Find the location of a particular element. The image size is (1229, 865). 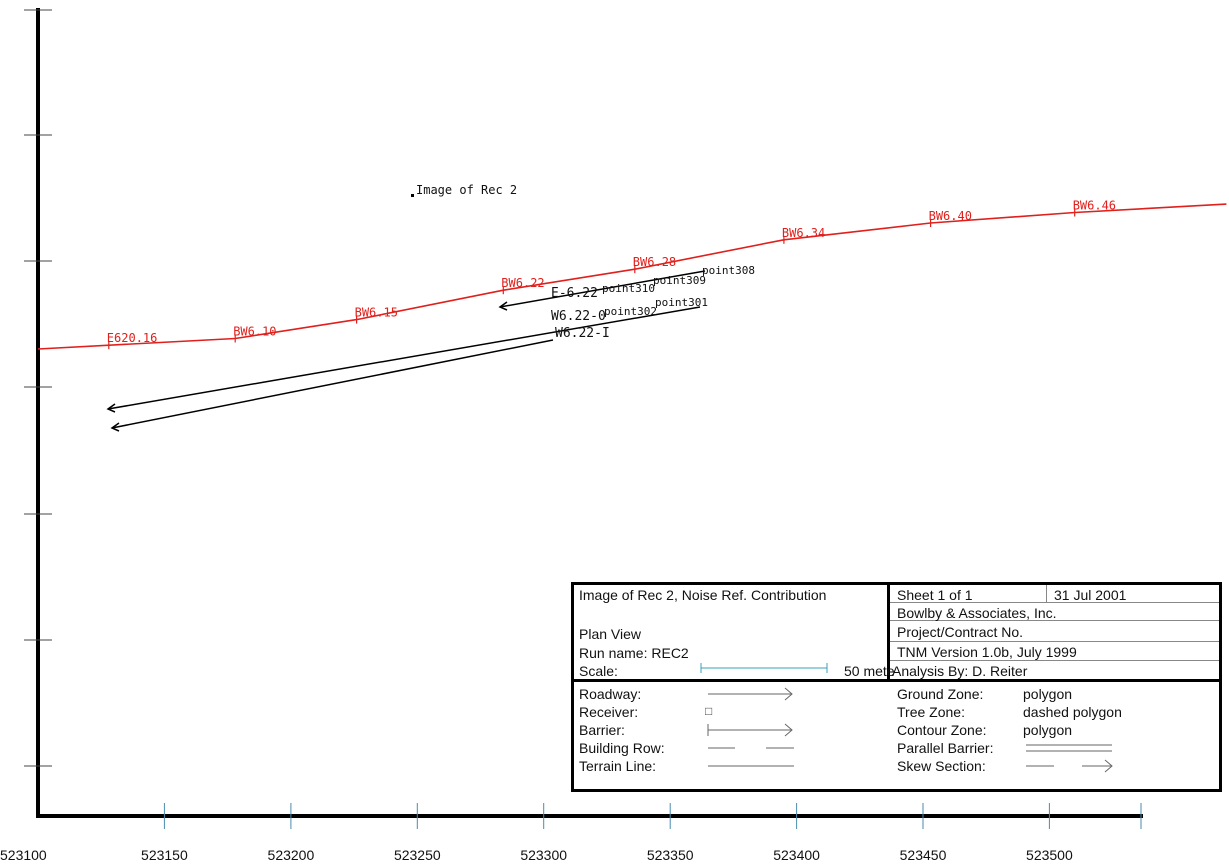

legend-barrier-symbol is located at coordinates (750, 730).